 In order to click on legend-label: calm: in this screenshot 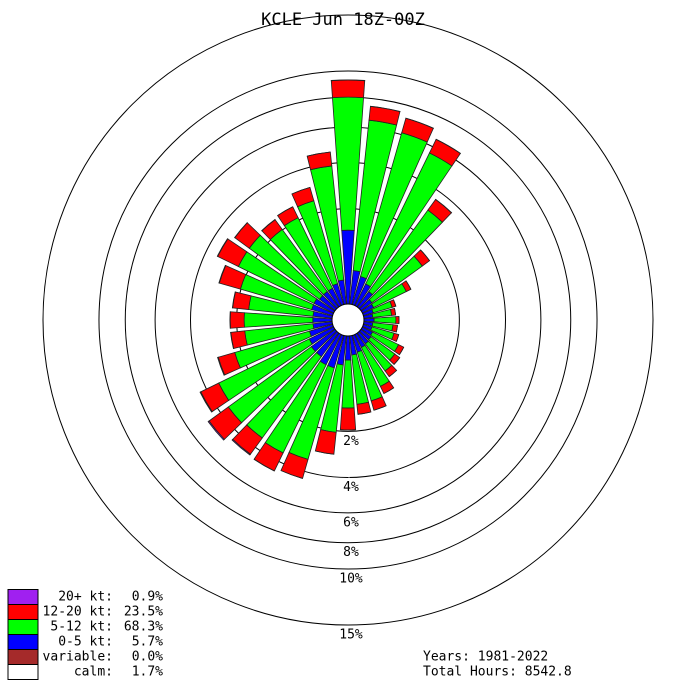, I will do `click(93, 672)`.